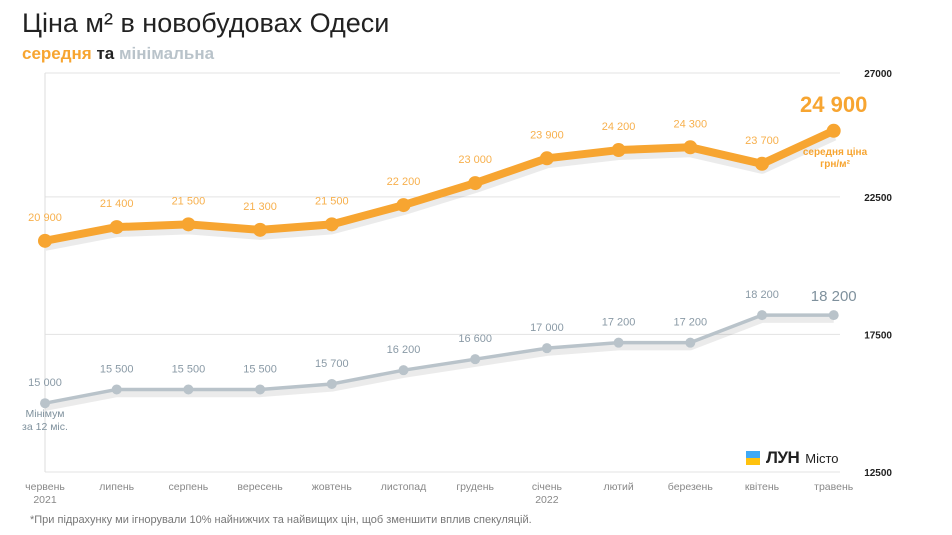  What do you see at coordinates (45, 383) in the screenshot?
I see `data-label: 15 000` at bounding box center [45, 383].